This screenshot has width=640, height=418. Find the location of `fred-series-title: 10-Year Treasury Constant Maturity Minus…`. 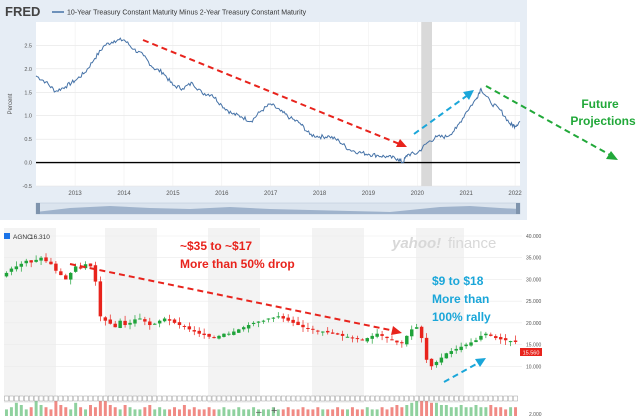

fred-series-title: 10-Year Treasury Constant Maturity Minus… is located at coordinates (187, 13).